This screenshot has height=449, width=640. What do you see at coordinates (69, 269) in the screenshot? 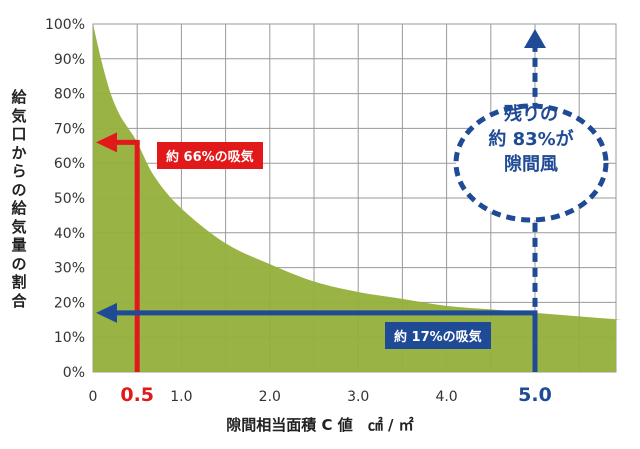
I see `y-tick-label: 30%` at bounding box center [69, 269].